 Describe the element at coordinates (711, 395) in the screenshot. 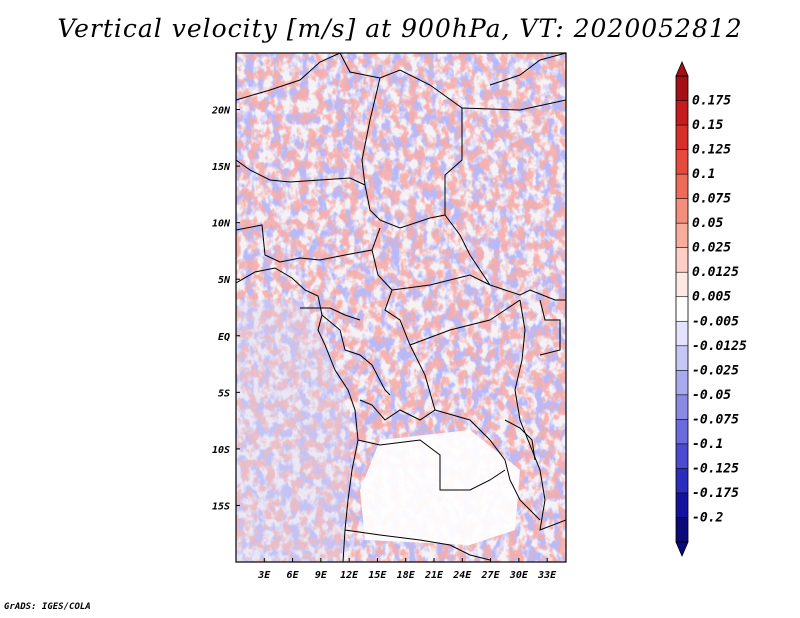

I see `colorbar-label: -0.05` at that location.